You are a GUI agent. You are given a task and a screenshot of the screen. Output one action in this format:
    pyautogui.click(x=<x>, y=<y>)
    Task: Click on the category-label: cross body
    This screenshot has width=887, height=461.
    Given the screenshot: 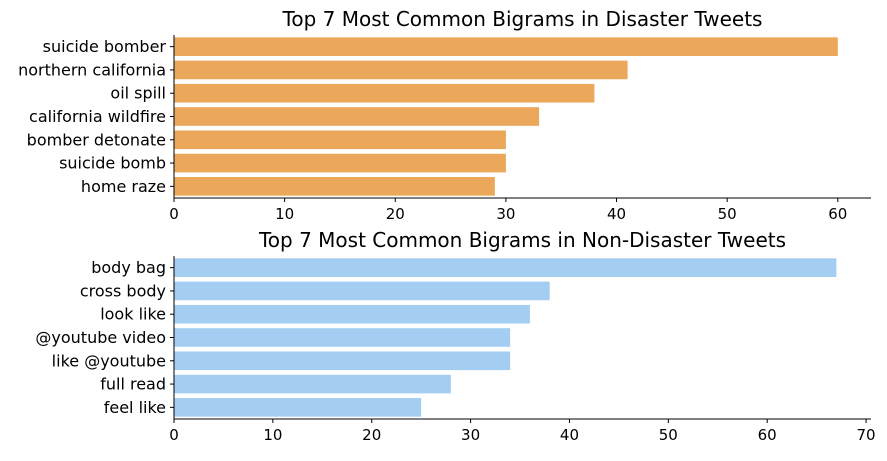 What is the action you would take?
    pyautogui.click(x=123, y=290)
    